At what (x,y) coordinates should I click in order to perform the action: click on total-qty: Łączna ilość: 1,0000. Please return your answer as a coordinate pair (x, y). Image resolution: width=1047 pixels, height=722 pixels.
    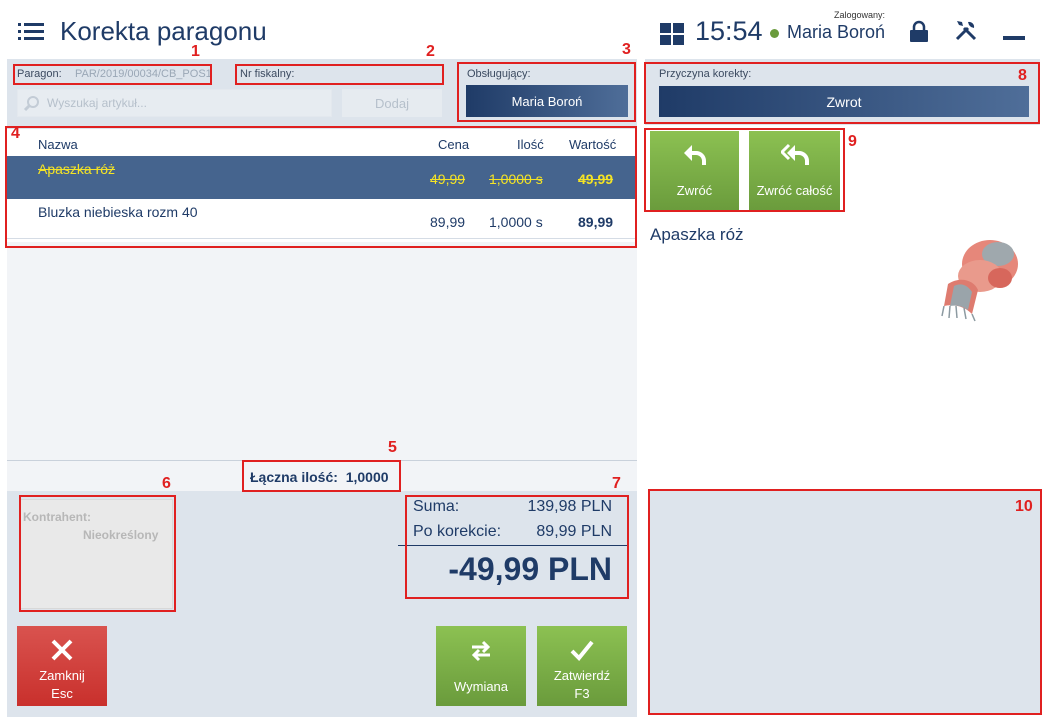
    Looking at the image, I should click on (319, 477).